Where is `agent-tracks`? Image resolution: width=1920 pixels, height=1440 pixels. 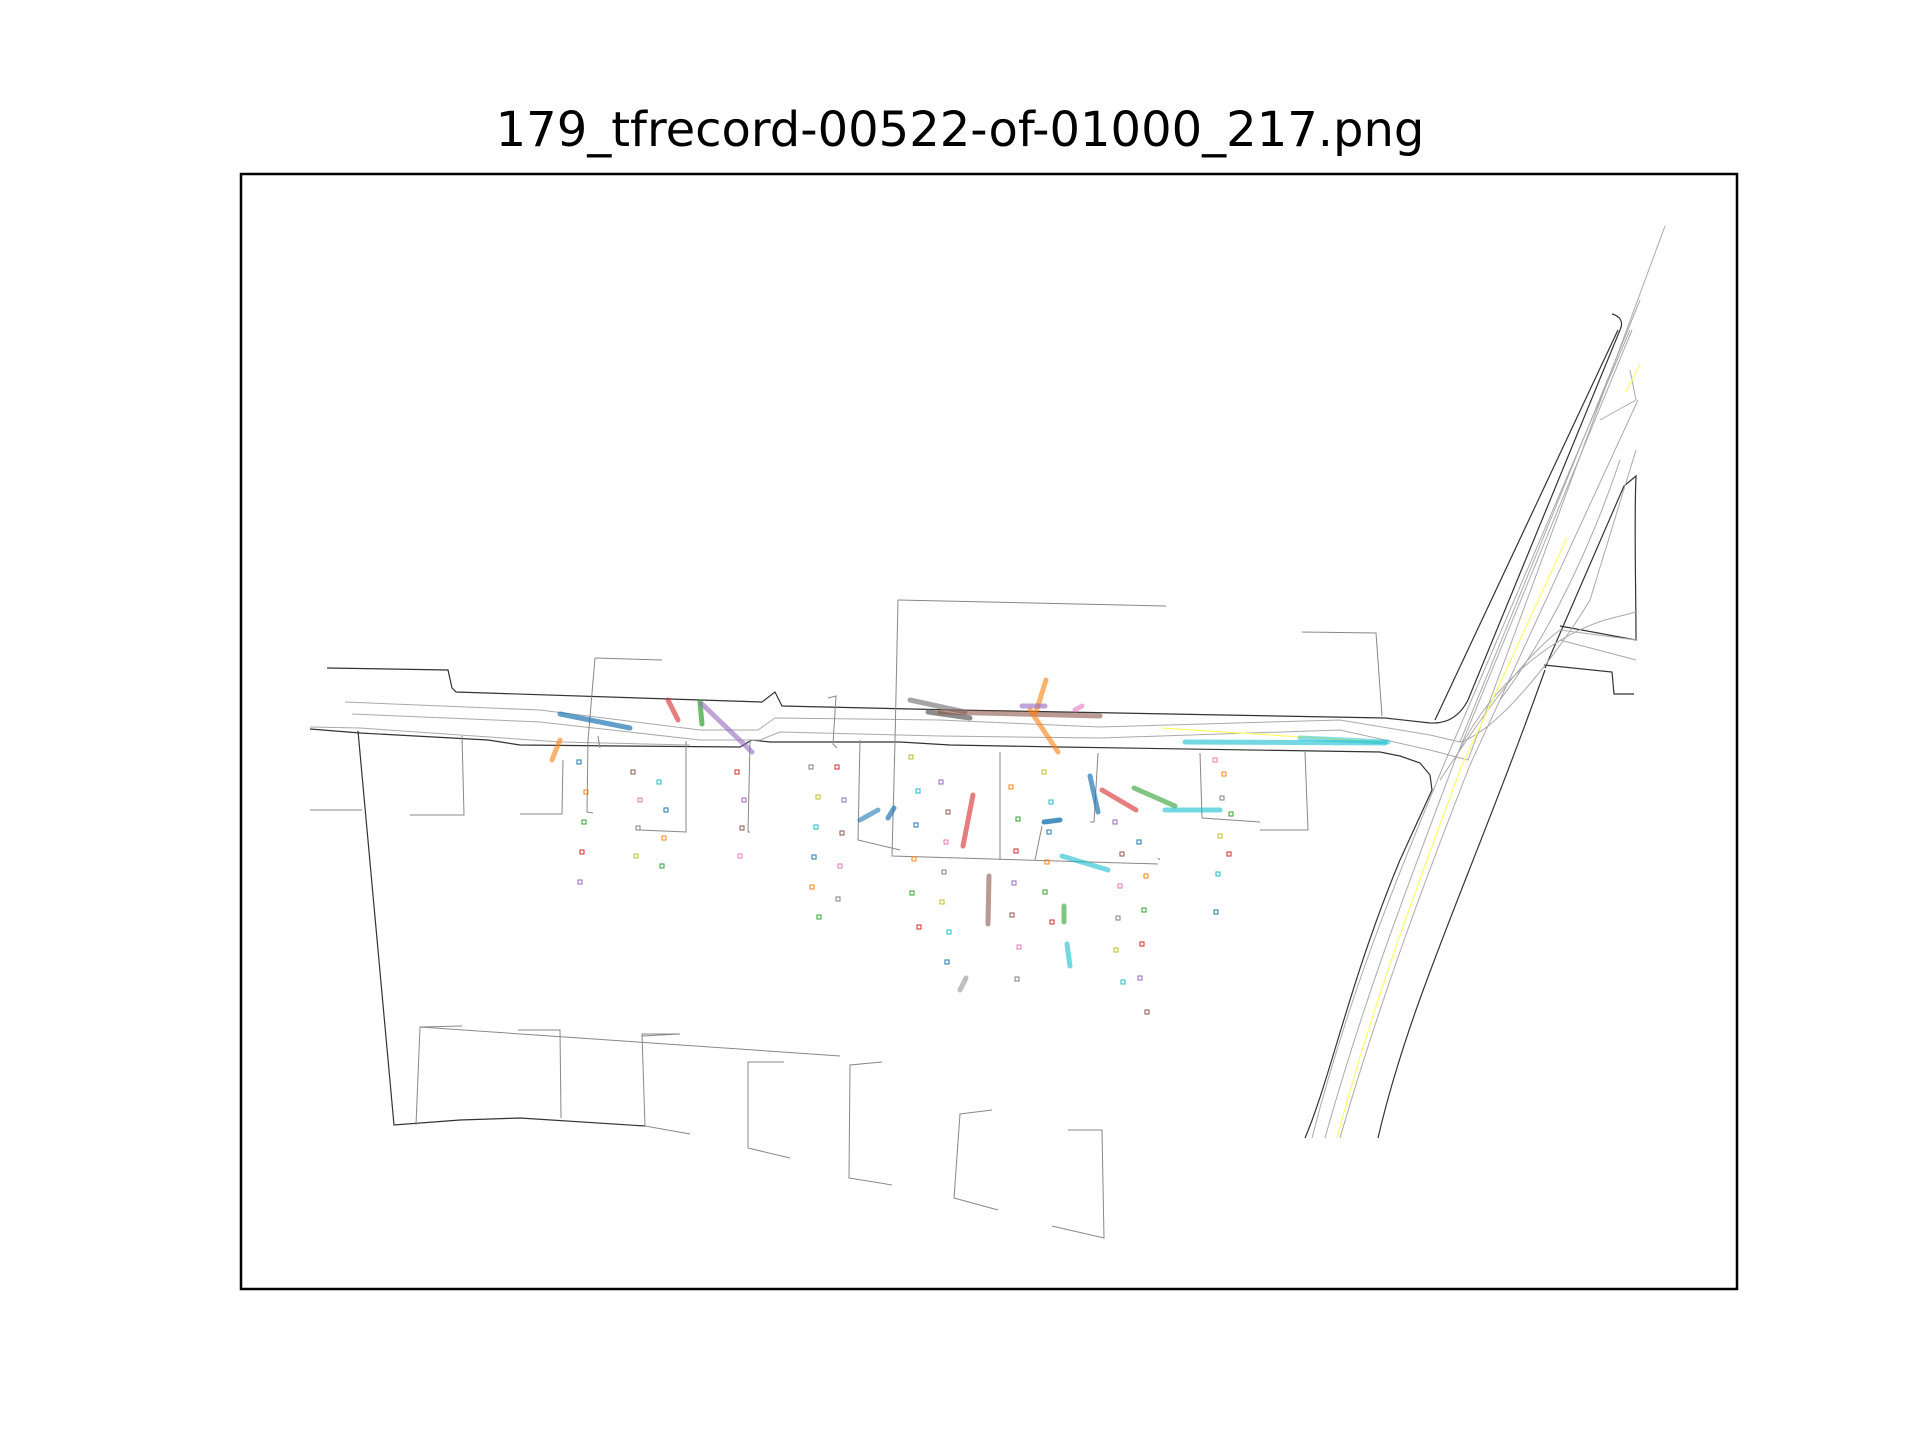 agent-tracks is located at coordinates (970, 835).